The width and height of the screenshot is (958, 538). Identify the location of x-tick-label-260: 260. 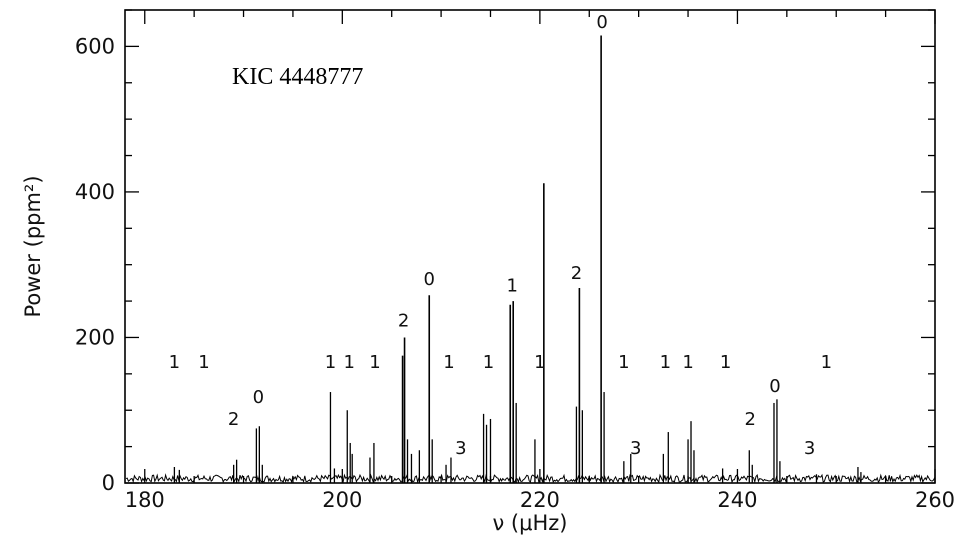
(935, 500).